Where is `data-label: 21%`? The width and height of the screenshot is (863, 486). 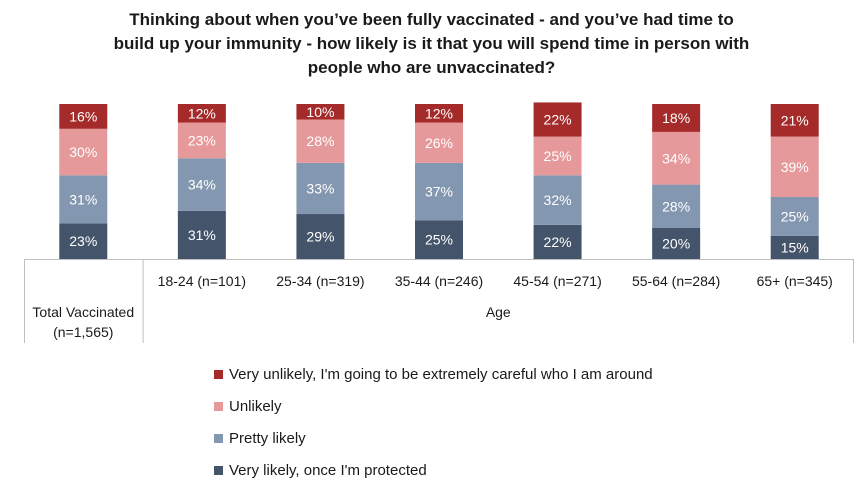 data-label: 21% is located at coordinates (795, 120).